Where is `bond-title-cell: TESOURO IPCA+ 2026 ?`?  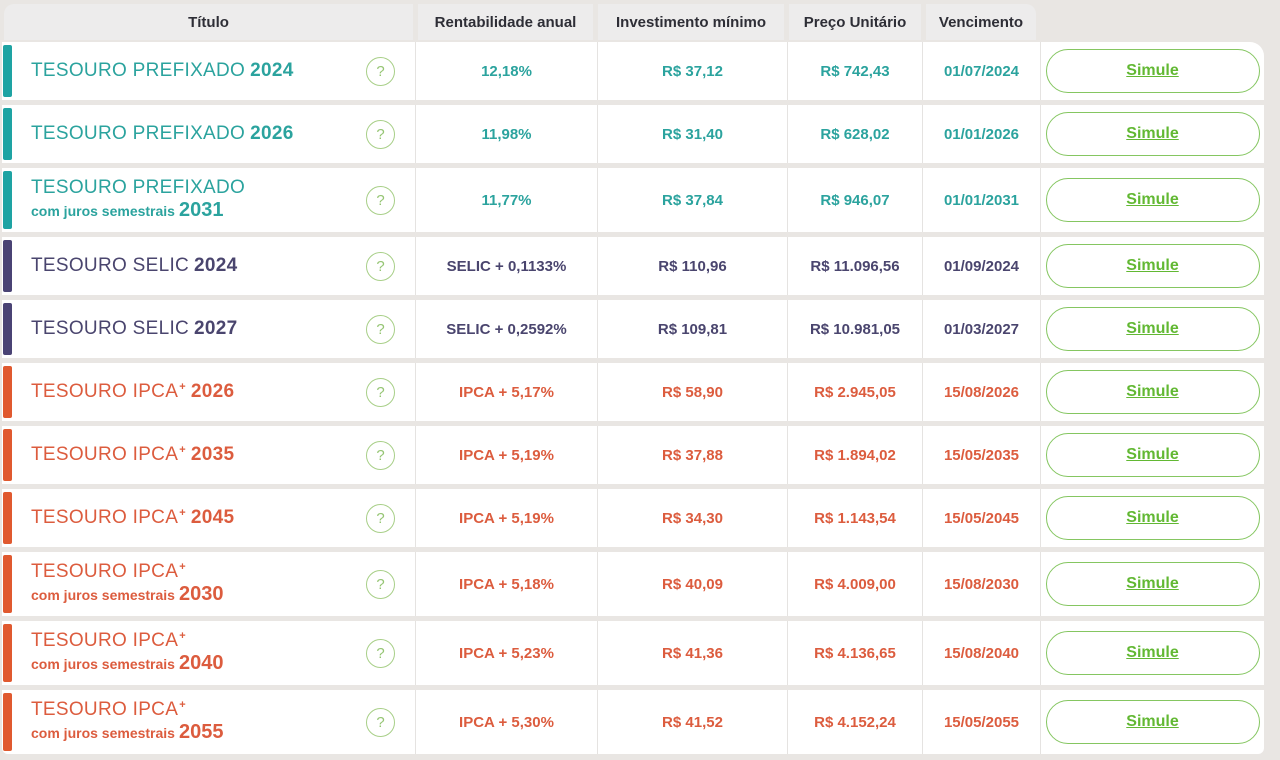
bond-title-cell: TESOURO IPCA+ 2026 ? is located at coordinates (208, 392).